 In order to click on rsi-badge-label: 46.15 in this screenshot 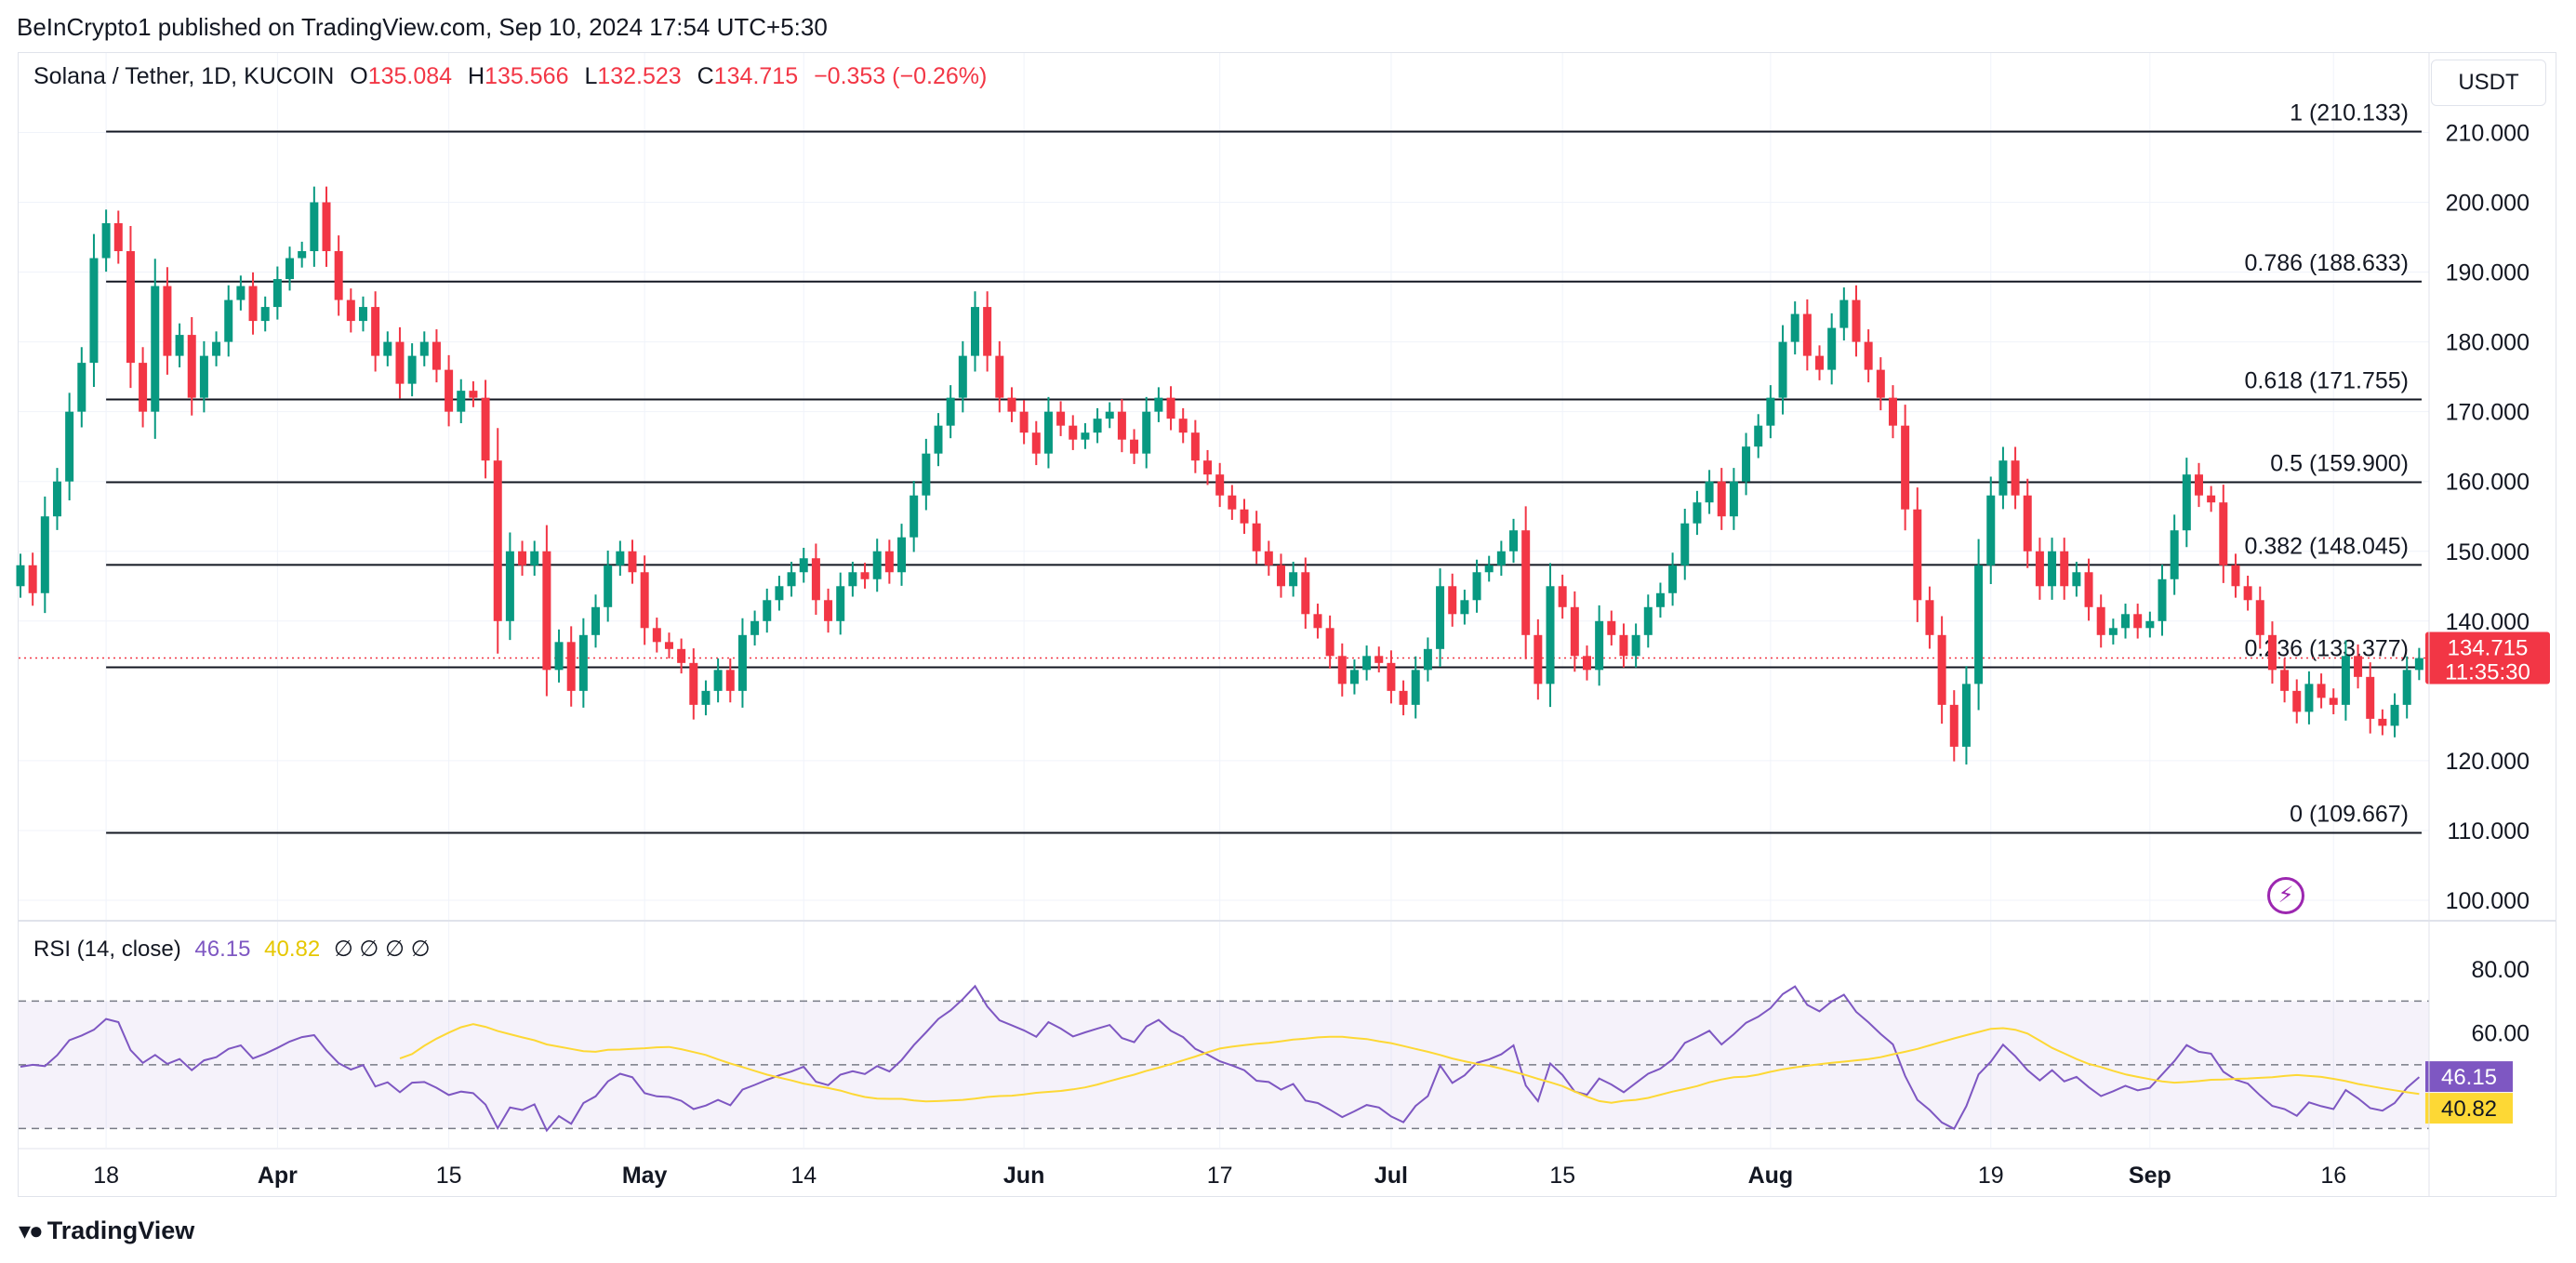, I will do `click(2469, 1077)`.